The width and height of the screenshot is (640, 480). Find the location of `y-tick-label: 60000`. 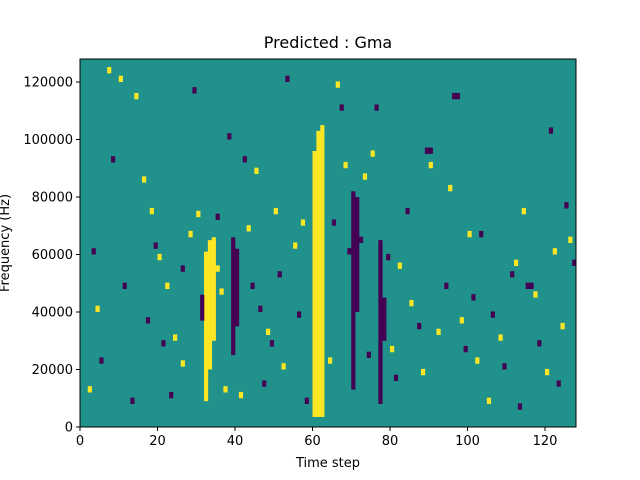

y-tick-label: 60000 is located at coordinates (52, 255).